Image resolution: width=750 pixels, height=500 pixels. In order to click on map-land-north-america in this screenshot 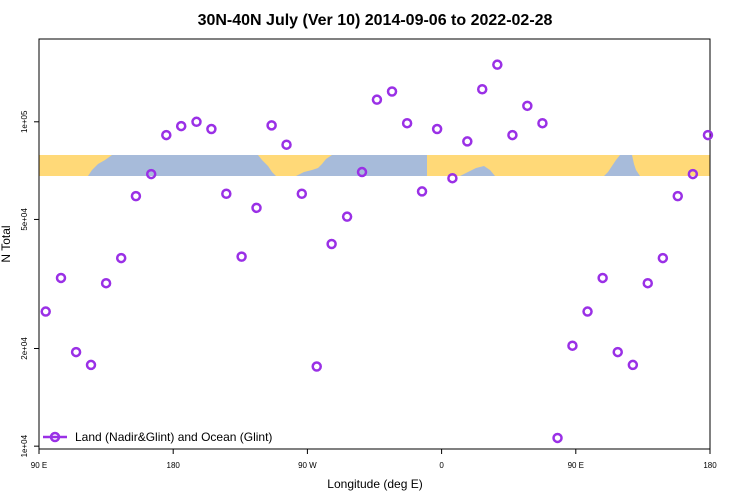, I will do `click(295, 165)`.